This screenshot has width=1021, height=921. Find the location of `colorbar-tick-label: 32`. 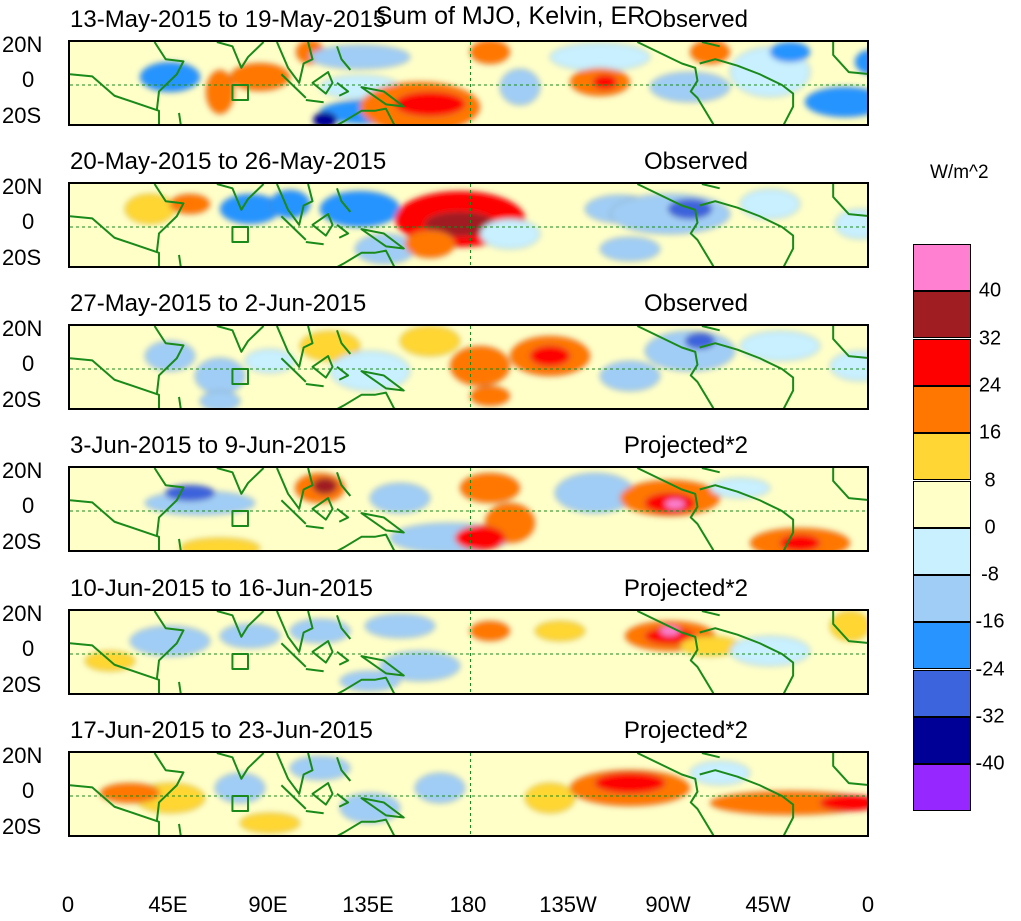

colorbar-tick-label: 32 is located at coordinates (990, 338).